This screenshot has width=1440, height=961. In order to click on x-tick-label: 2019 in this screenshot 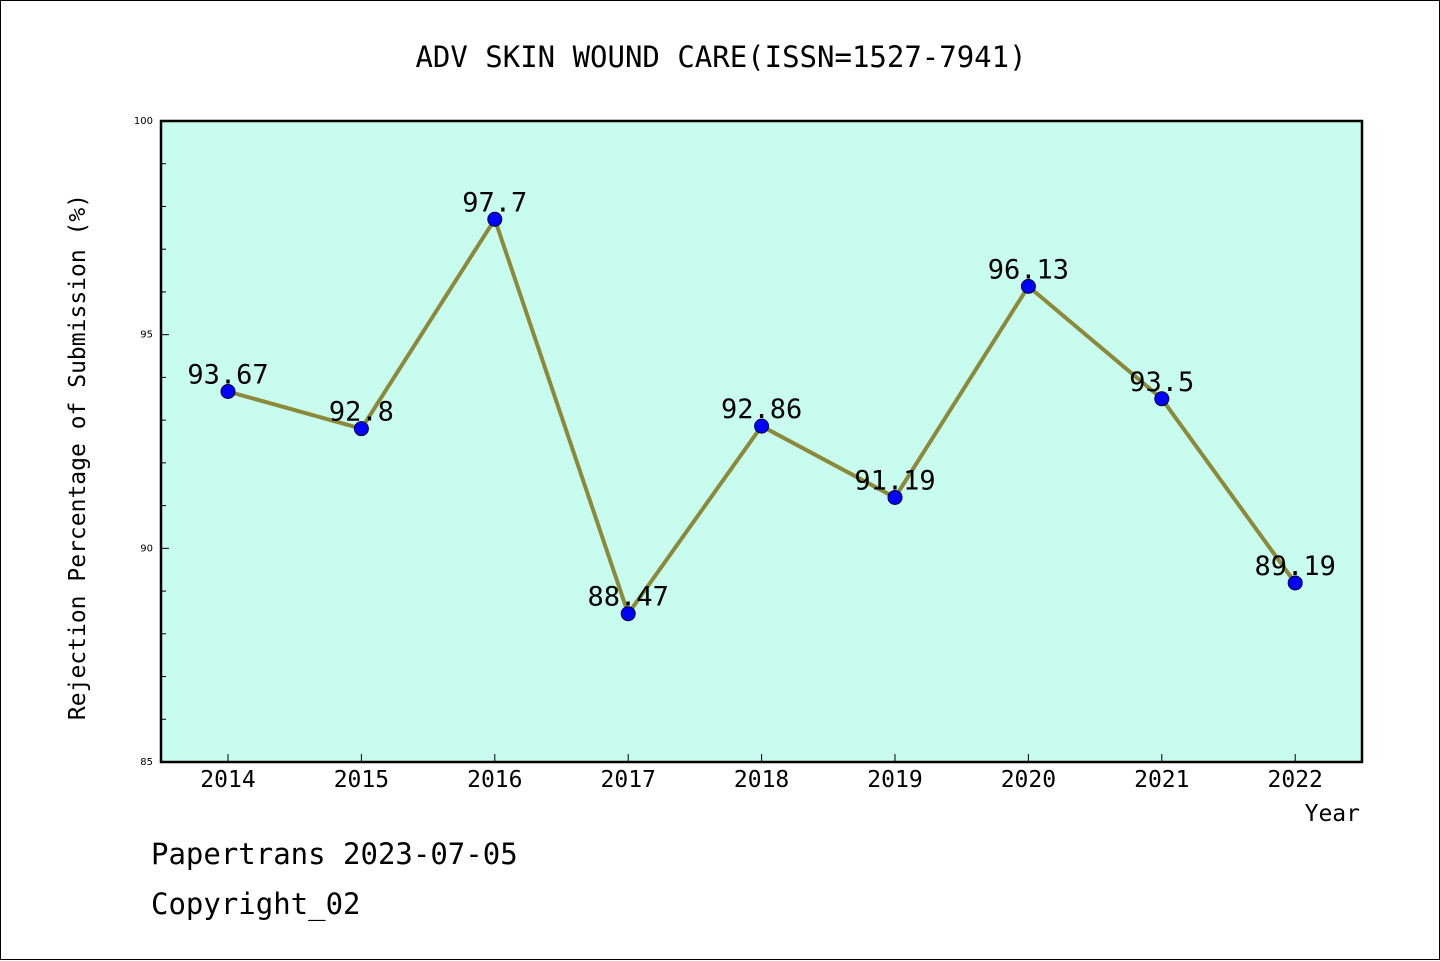, I will do `click(894, 780)`.